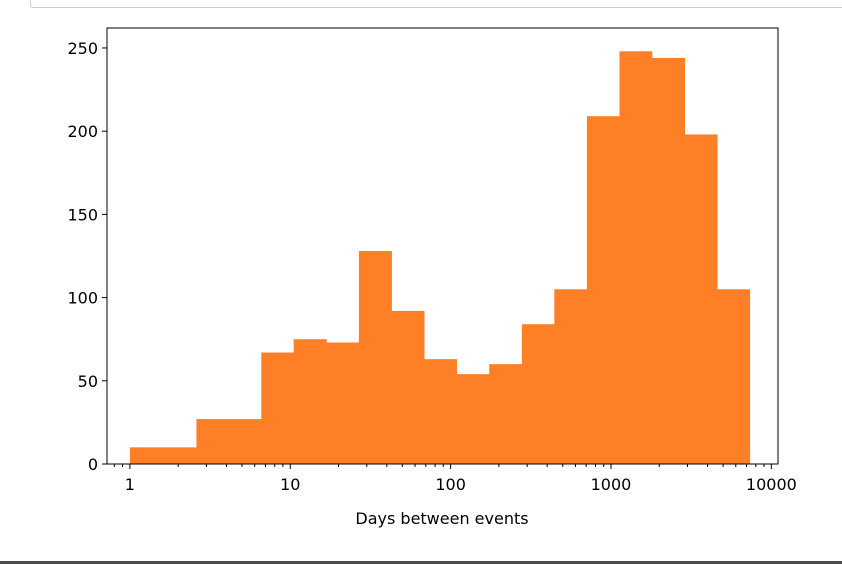  What do you see at coordinates (771, 484) in the screenshot?
I see `x-tick-label: 10000` at bounding box center [771, 484].